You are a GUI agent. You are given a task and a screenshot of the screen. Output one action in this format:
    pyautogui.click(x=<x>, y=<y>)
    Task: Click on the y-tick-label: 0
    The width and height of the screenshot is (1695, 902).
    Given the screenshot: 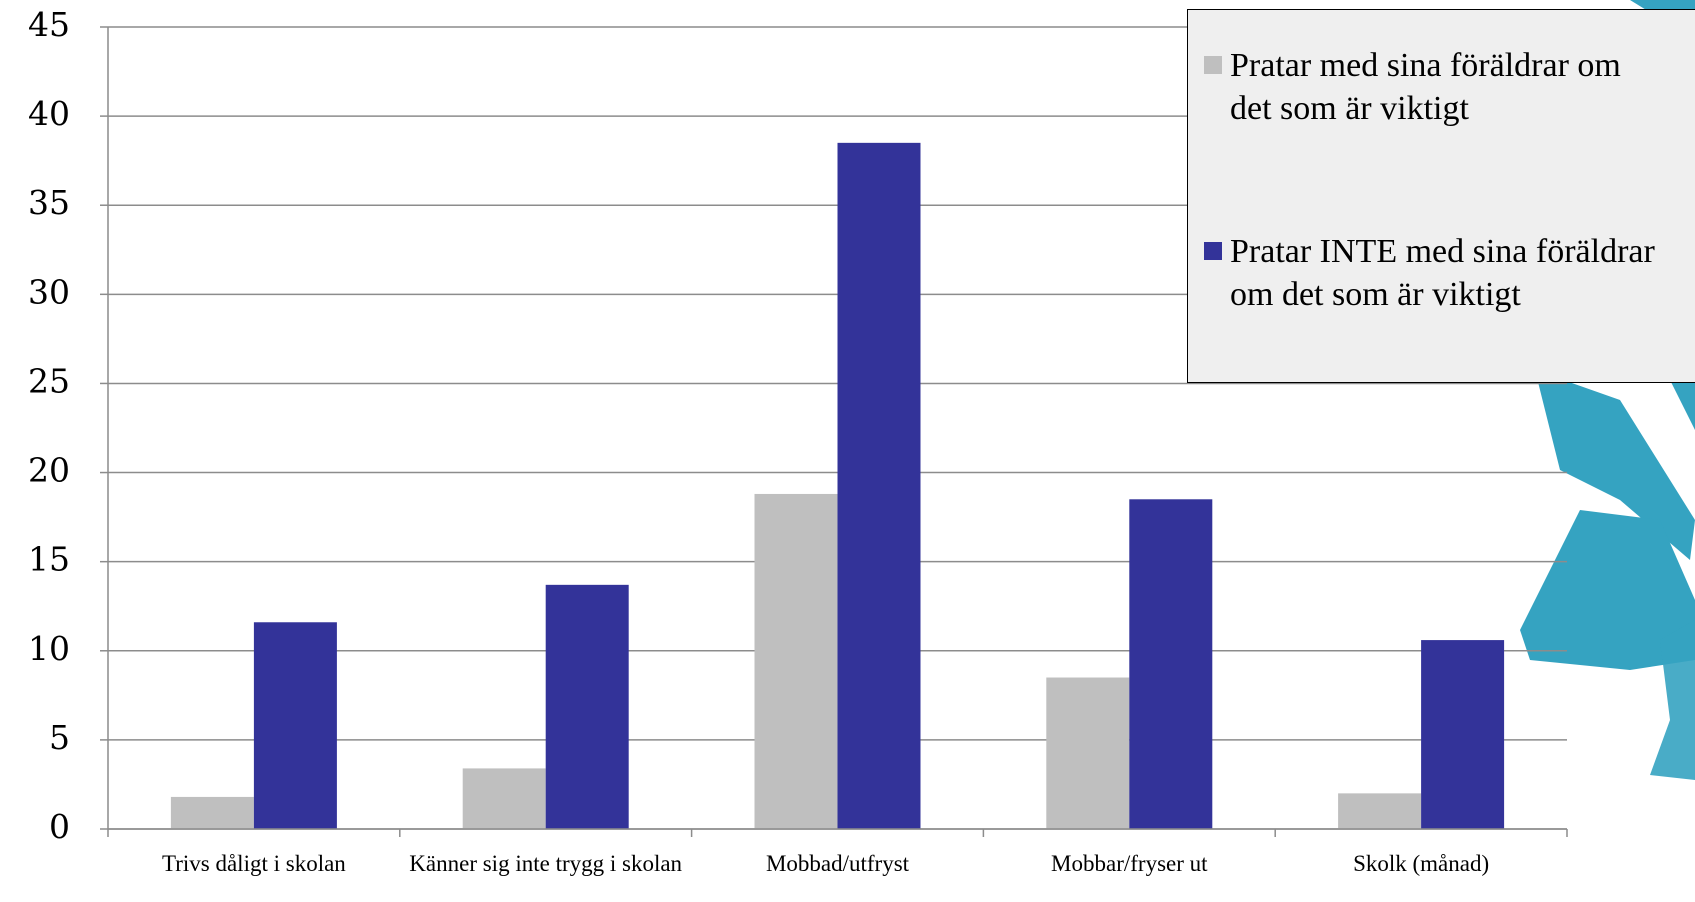 What is the action you would take?
    pyautogui.click(x=59, y=826)
    